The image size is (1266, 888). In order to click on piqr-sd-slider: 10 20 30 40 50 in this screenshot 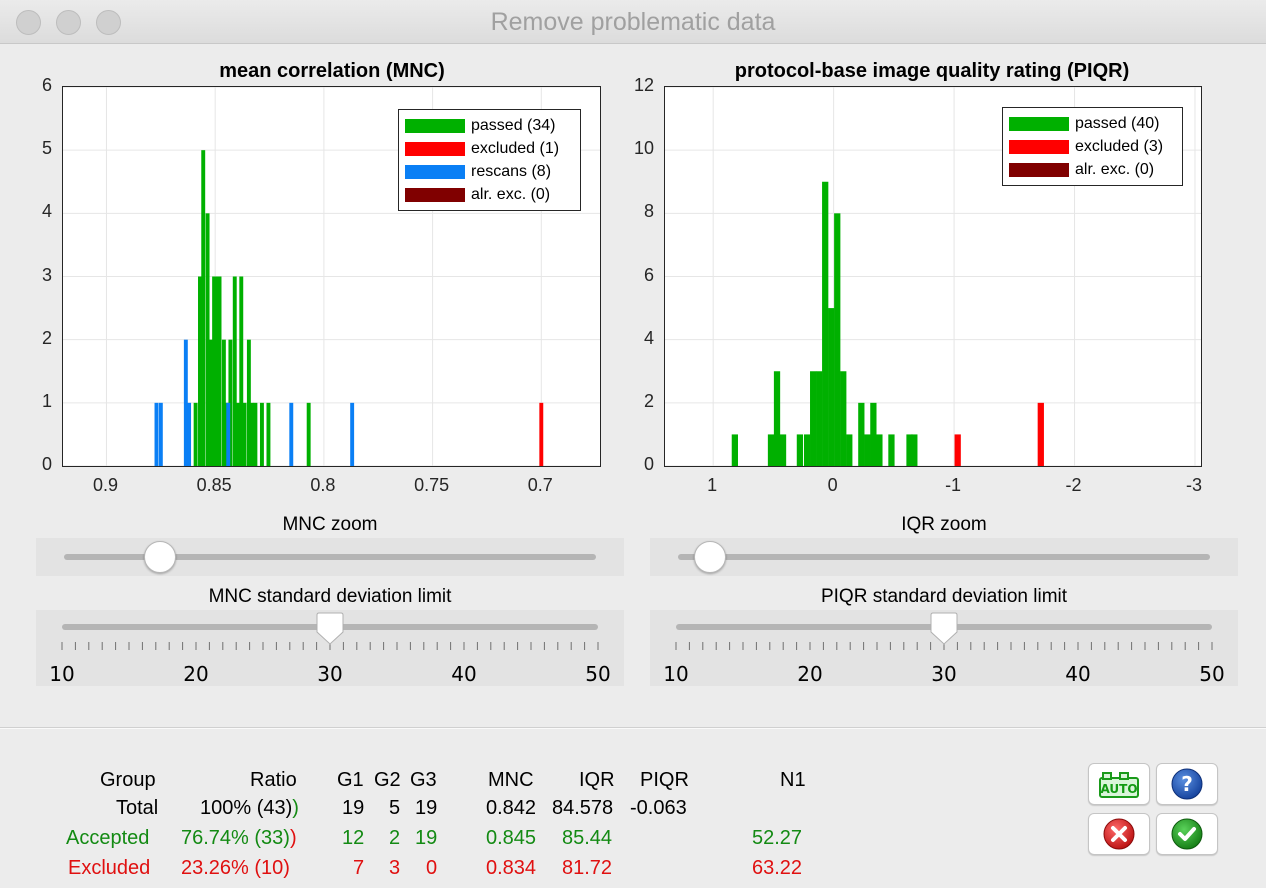, I will do `click(944, 648)`.